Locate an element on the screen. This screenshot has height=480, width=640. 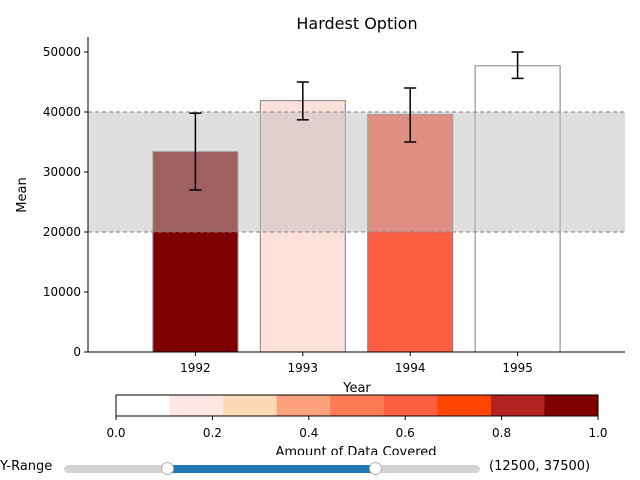
colorbar-tick-label: 0.8 is located at coordinates (501, 433).